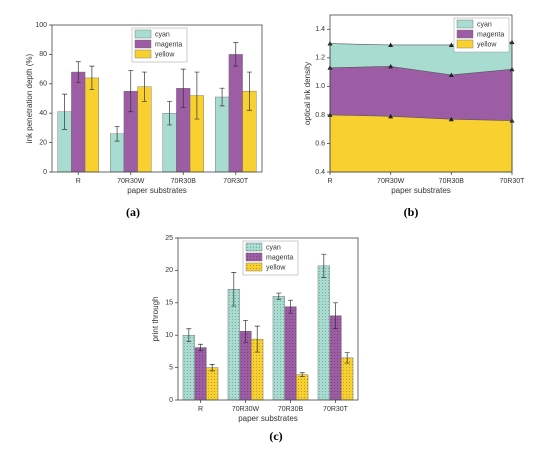 Image resolution: width=550 pixels, height=449 pixels. I want to click on y-tick-label: 10, so click(169, 335).